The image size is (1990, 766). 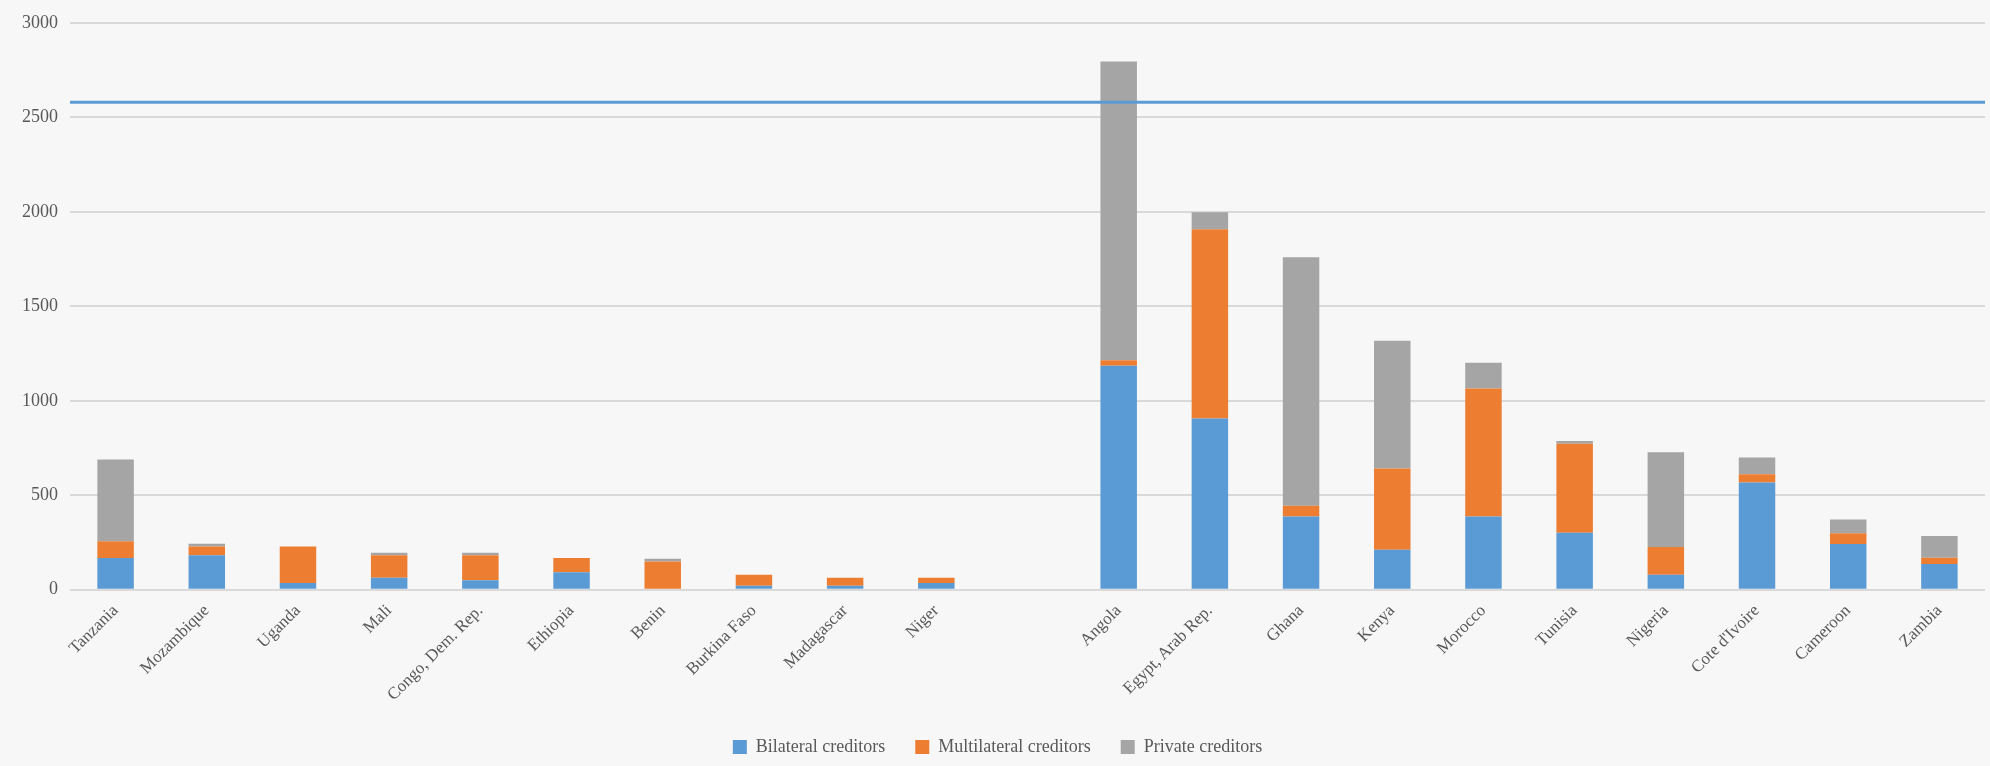 What do you see at coordinates (40, 21) in the screenshot?
I see `y-tick-label: 3000` at bounding box center [40, 21].